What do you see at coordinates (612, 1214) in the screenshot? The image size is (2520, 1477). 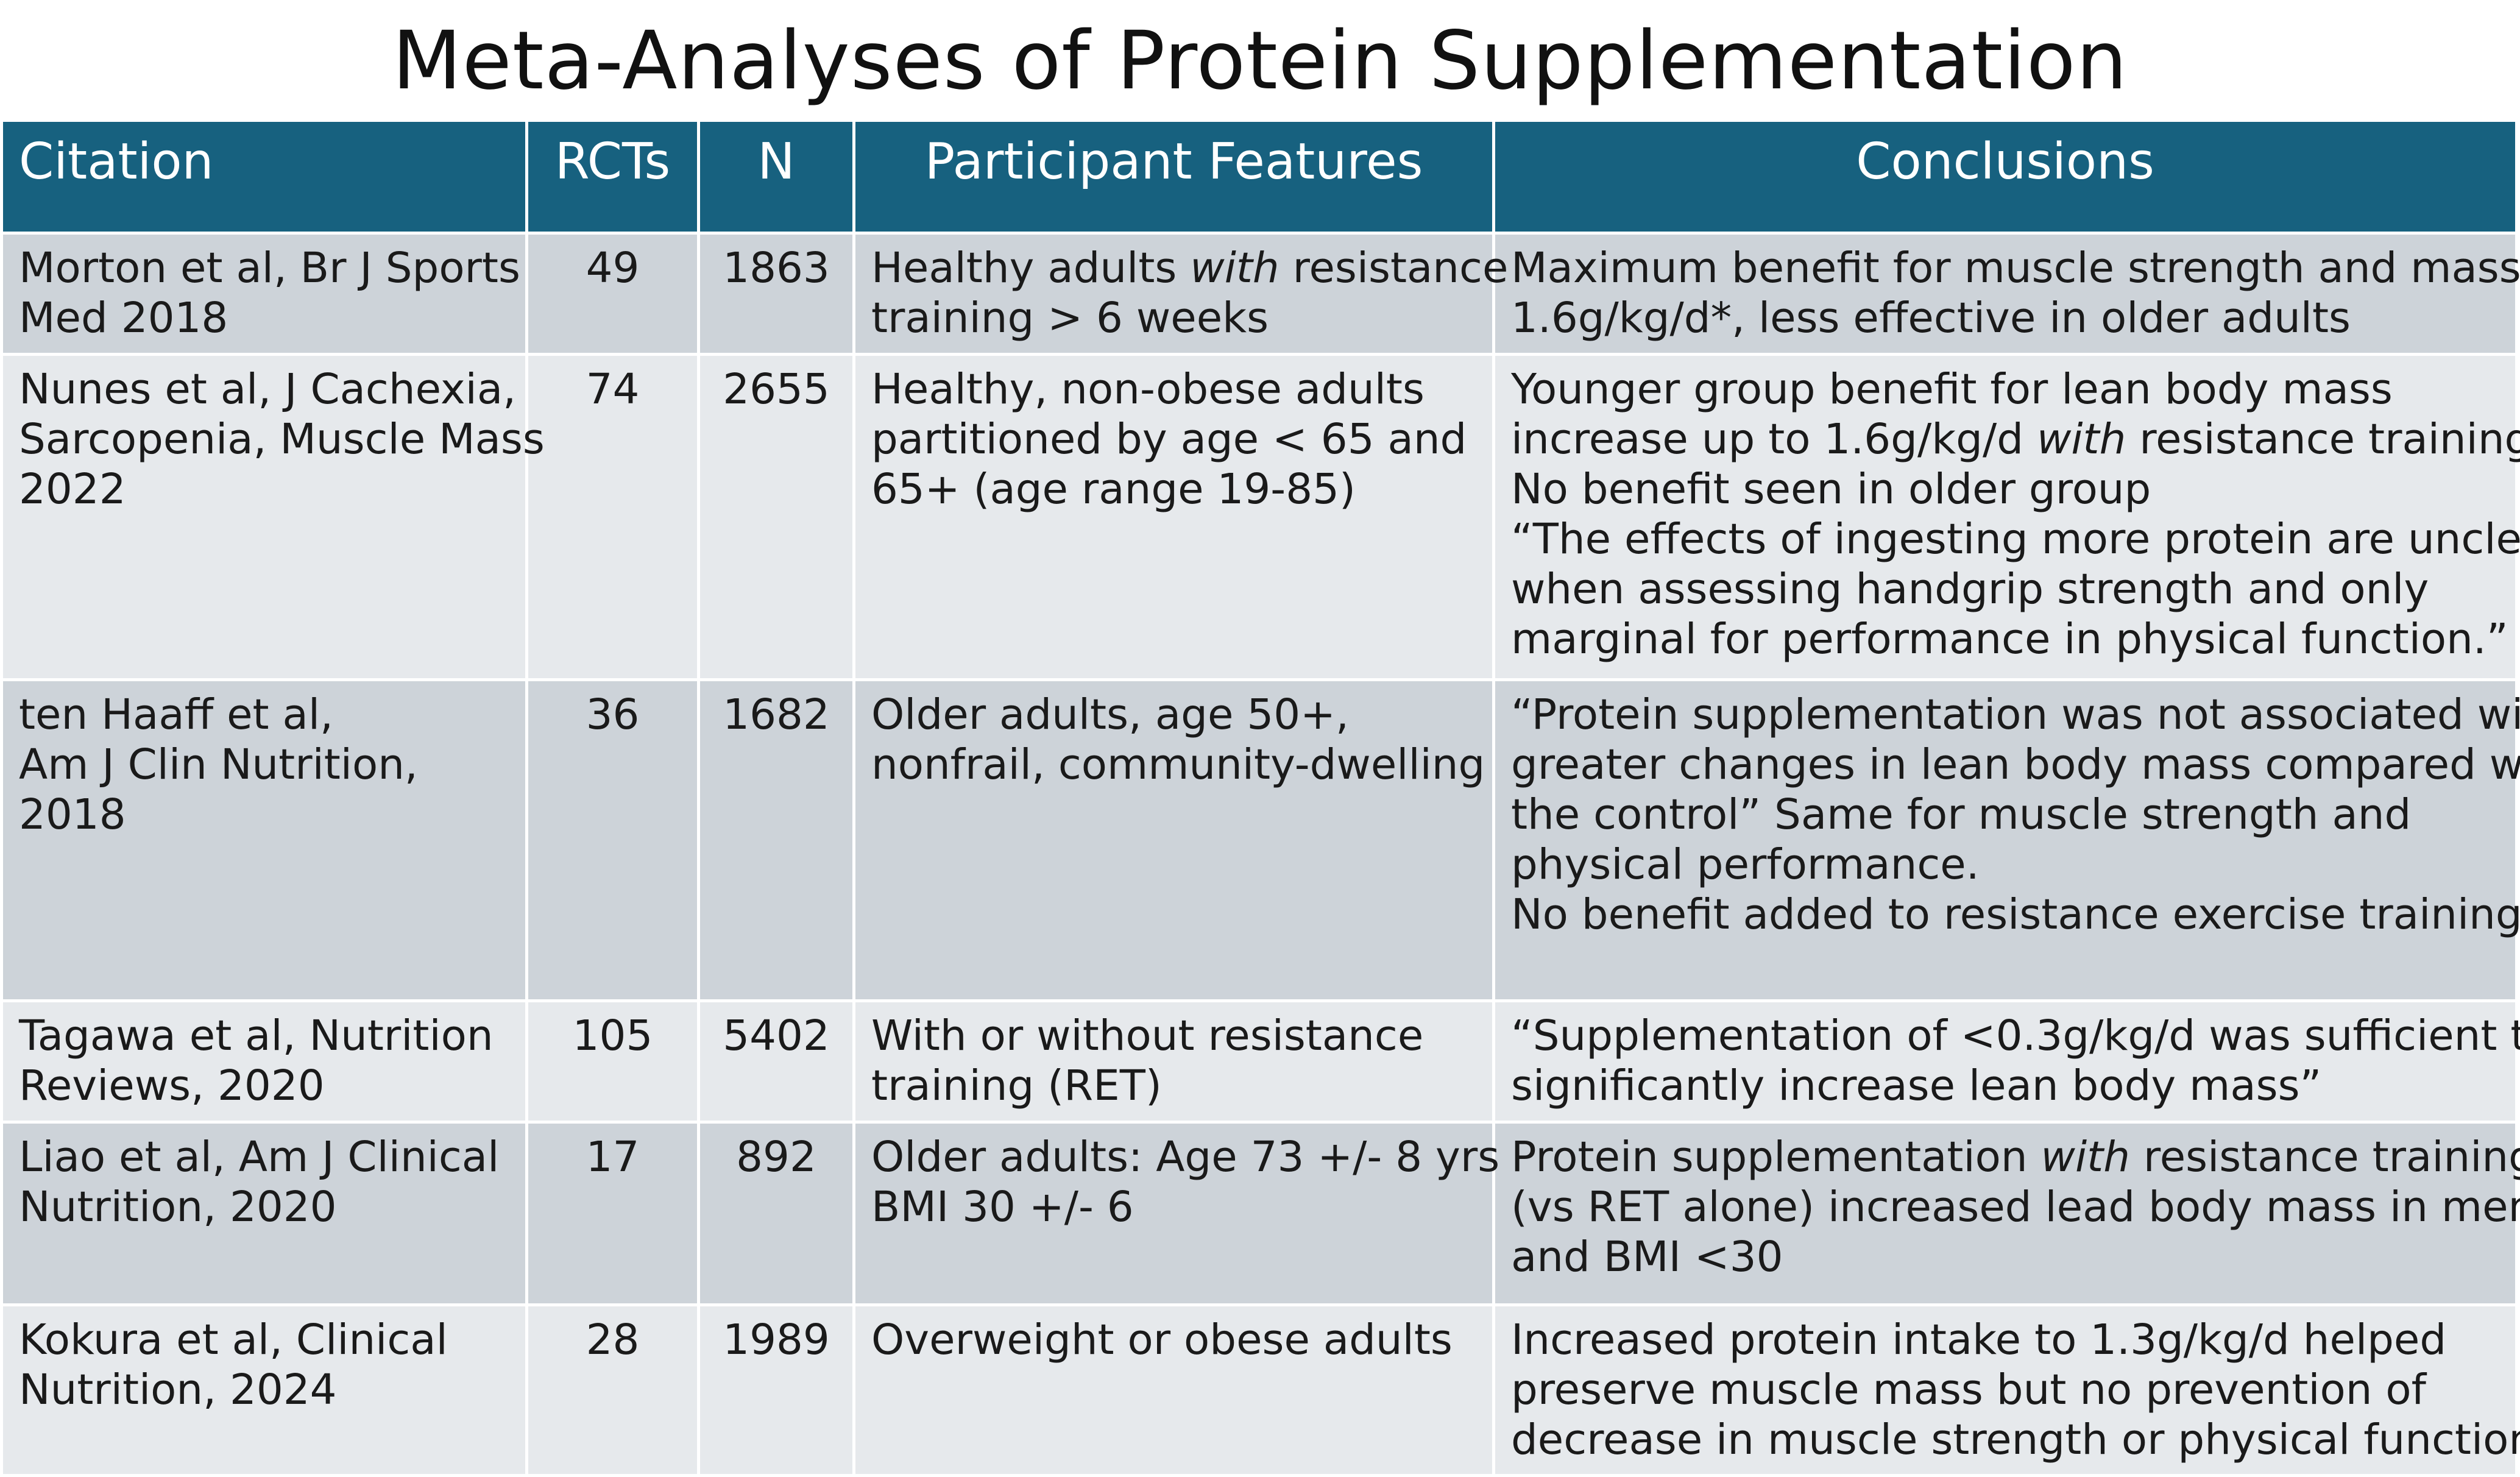 I see `cell-rcts: 17` at bounding box center [612, 1214].